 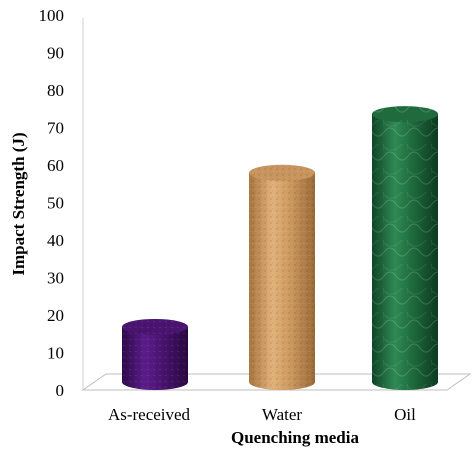 I want to click on bar-oil, so click(x=405, y=248).